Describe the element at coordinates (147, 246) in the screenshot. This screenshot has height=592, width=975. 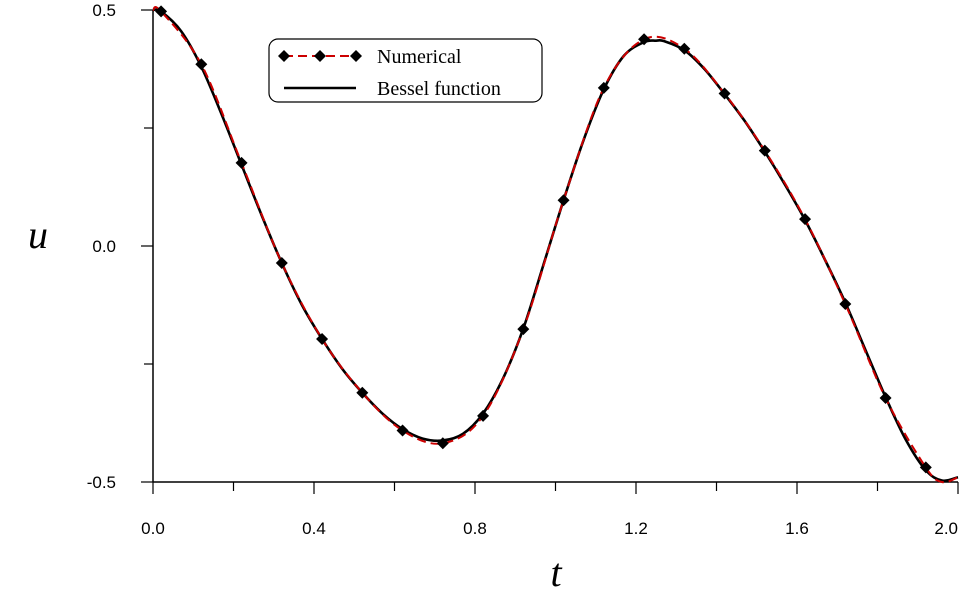
I see `y-ticks` at that location.